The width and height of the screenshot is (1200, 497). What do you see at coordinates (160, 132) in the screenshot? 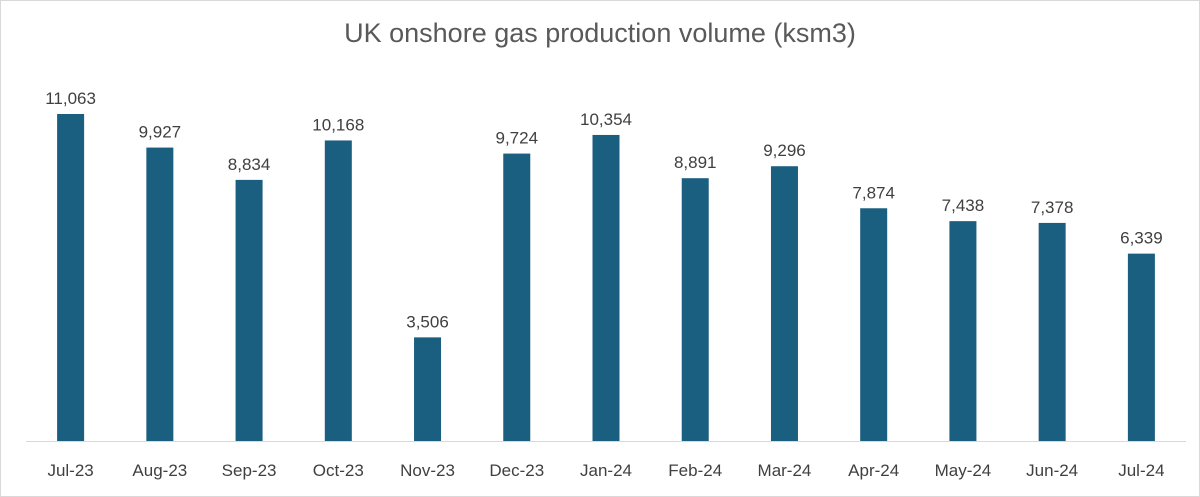
I see `value-label-aug-23: 9,927` at bounding box center [160, 132].